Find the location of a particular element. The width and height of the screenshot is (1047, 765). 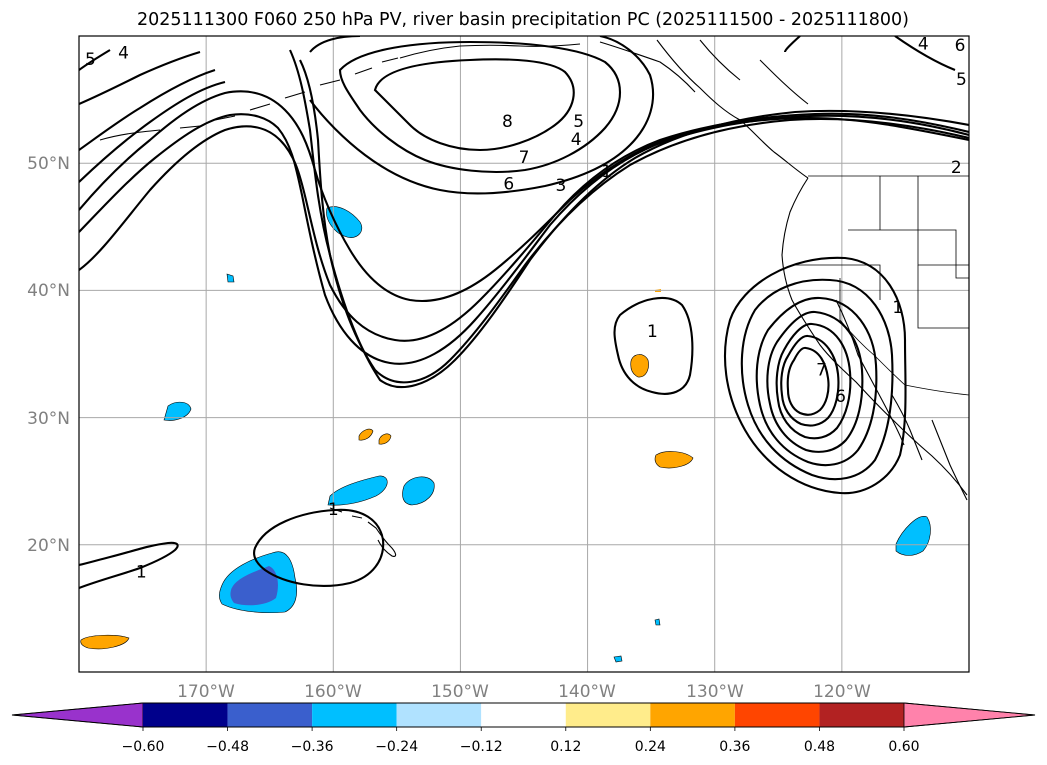

longitude-labels: 170°W 160°W 150°W 140°W 130°W 120°W is located at coordinates (524, 692).